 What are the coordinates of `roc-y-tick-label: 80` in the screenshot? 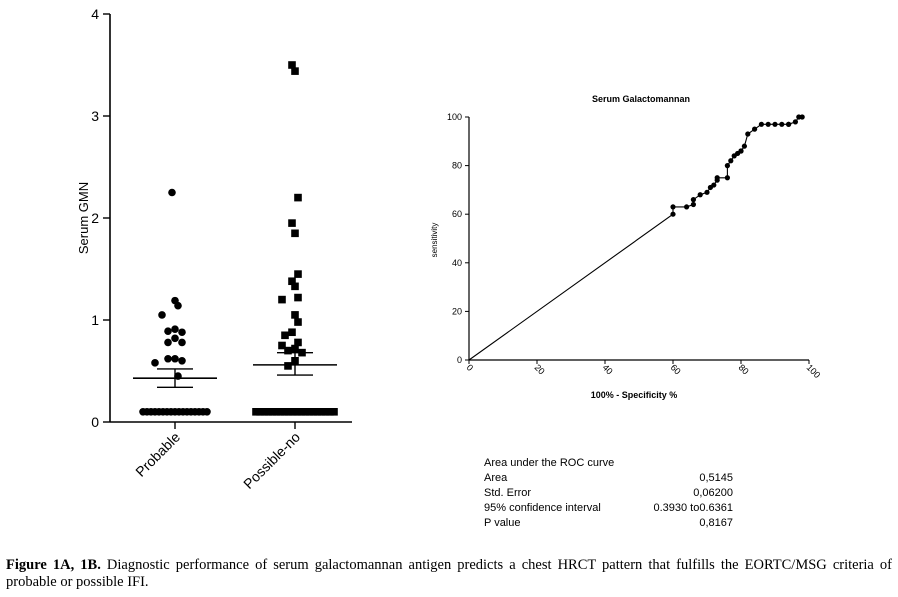 It's located at (457, 166).